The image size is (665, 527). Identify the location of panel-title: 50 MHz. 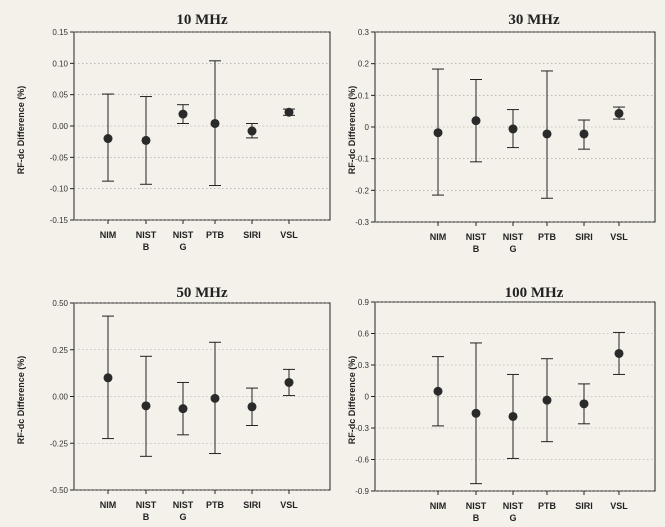
(202, 293).